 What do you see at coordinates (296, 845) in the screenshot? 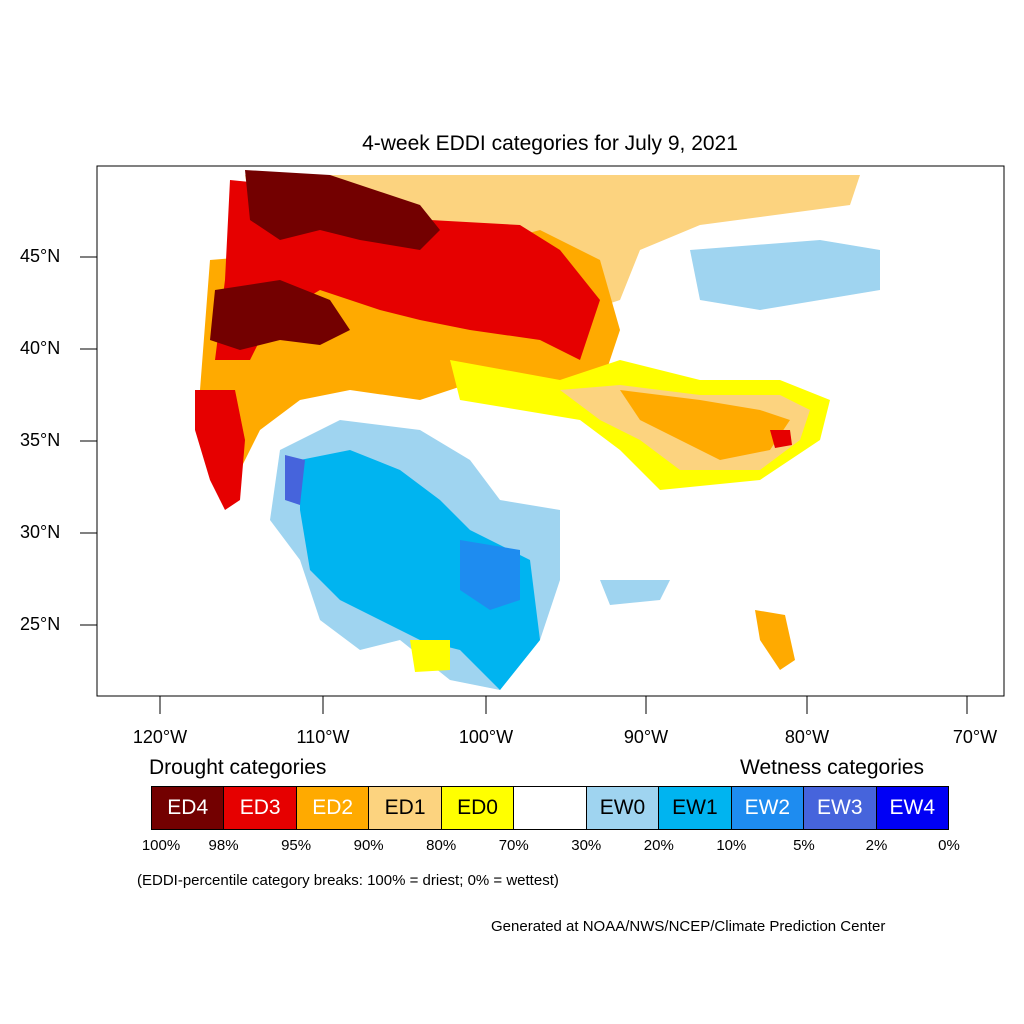
I see `percentile-label: 95%` at bounding box center [296, 845].